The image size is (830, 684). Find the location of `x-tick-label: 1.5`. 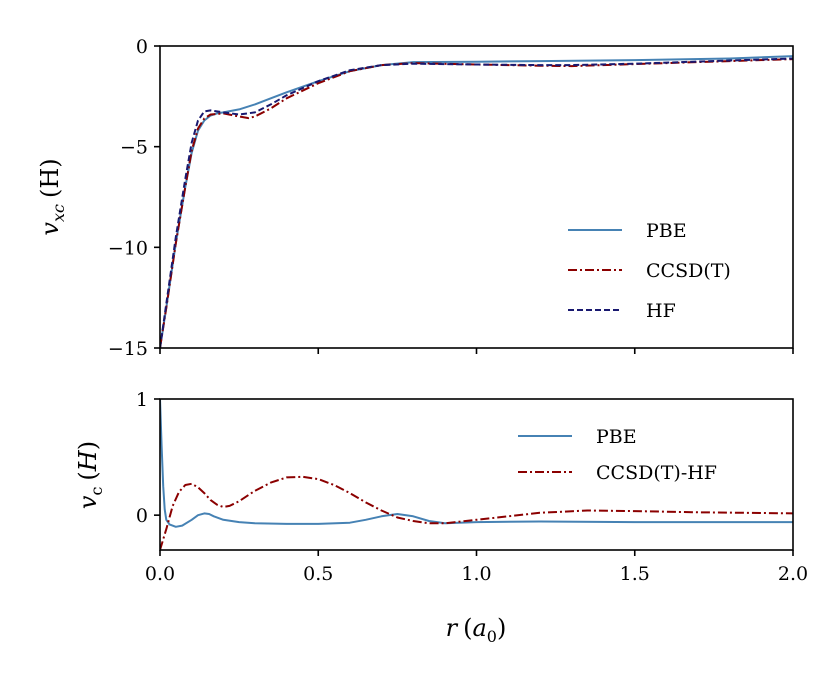

x-tick-label: 1.5 is located at coordinates (635, 574).